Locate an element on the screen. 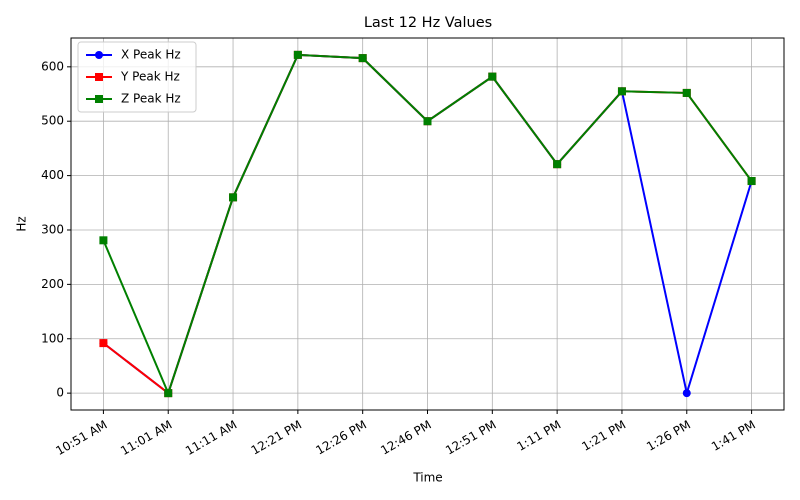 The height and width of the screenshot is (500, 800). x-tick-label: 11:01 AM is located at coordinates (146, 438).